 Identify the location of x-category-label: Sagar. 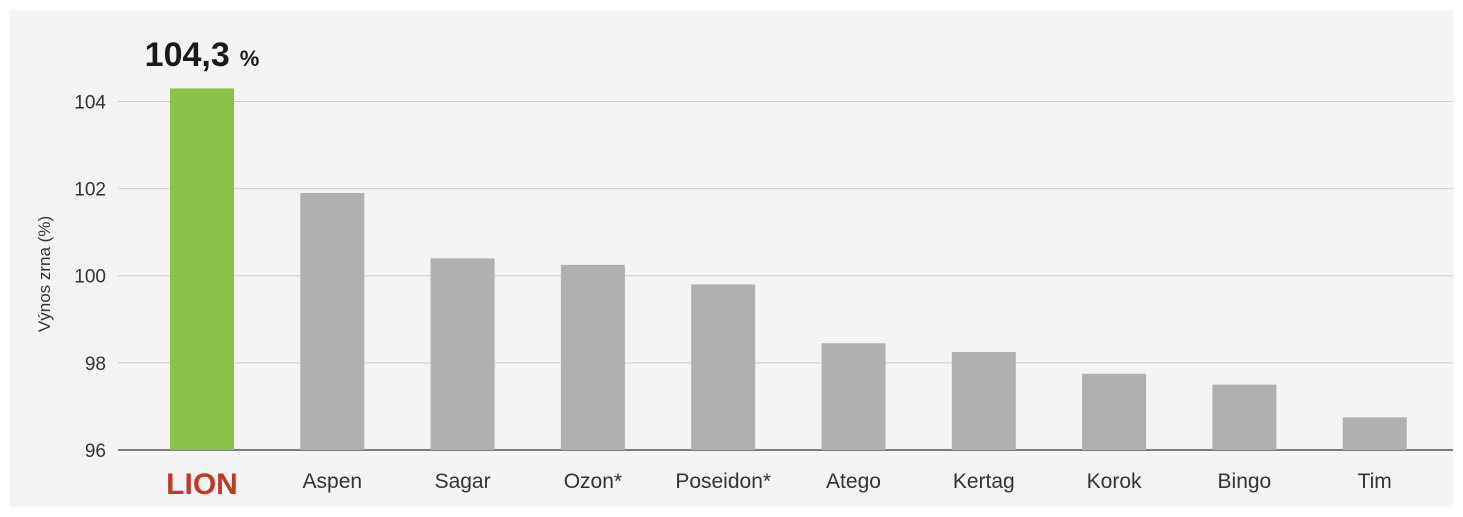
(463, 481).